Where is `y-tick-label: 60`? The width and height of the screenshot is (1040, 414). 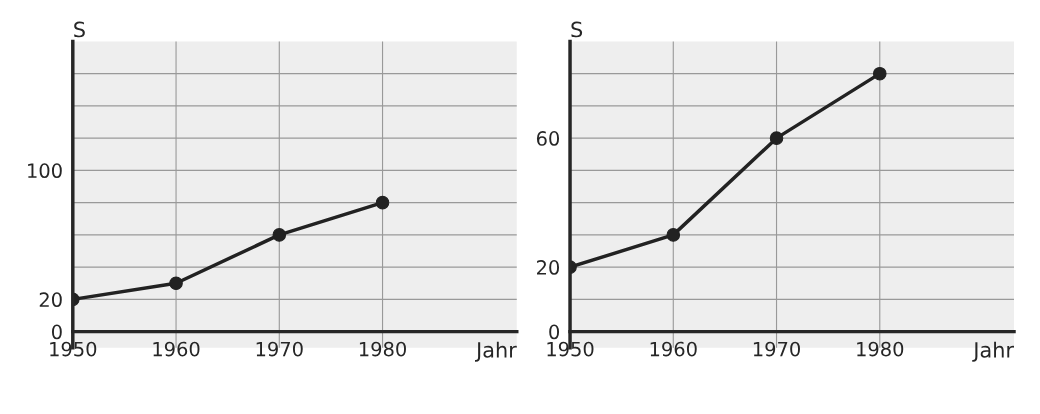 y-tick-label: 60 is located at coordinates (548, 138).